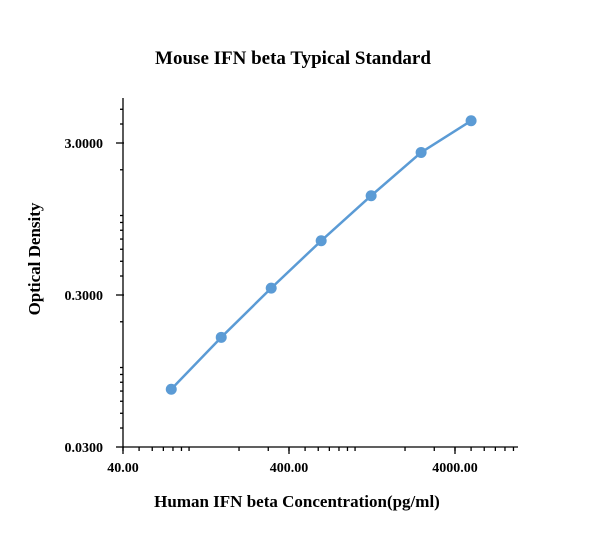 The height and width of the screenshot is (557, 610). I want to click on x-tick-label: 40.00, so click(123, 468).